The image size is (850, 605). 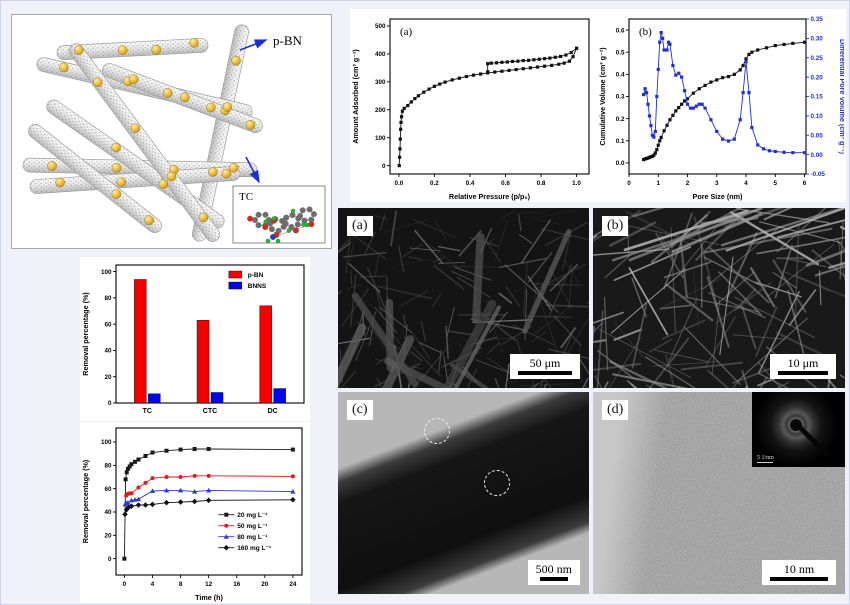 What do you see at coordinates (545, 363) in the screenshot?
I see `scale-bar-text: 50 μm` at bounding box center [545, 363].